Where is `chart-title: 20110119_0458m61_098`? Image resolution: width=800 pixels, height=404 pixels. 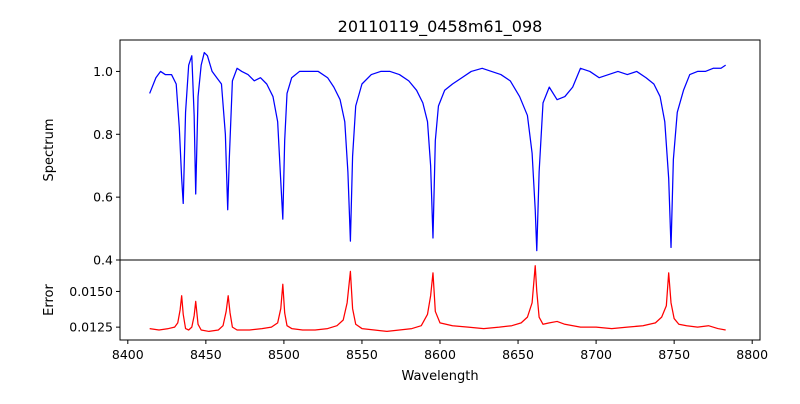 chart-title: 20110119_0458m61_098 is located at coordinates (440, 27).